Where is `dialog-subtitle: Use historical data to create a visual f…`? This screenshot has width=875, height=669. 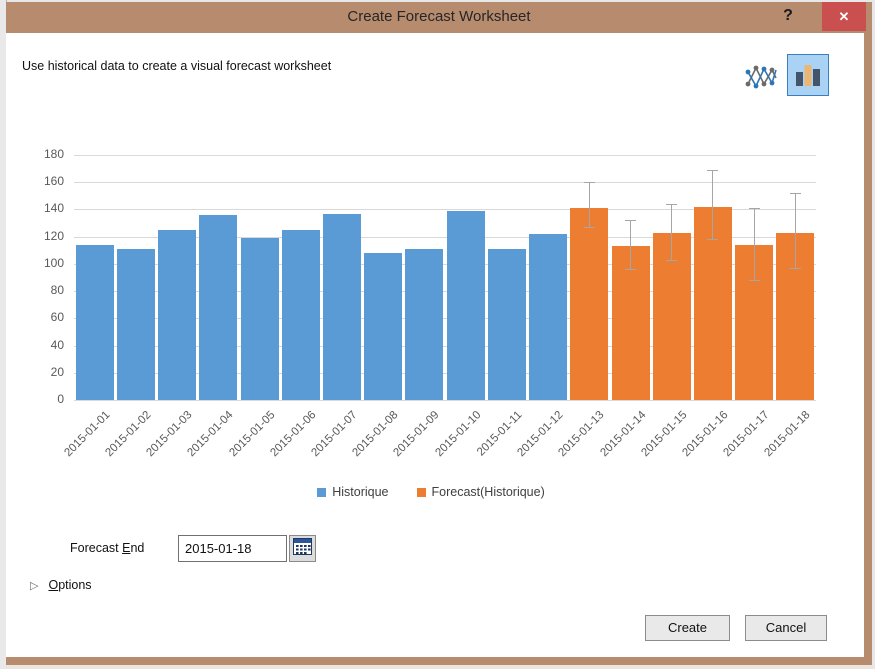
dialog-subtitle: Use historical data to create a visual f… is located at coordinates (177, 66).